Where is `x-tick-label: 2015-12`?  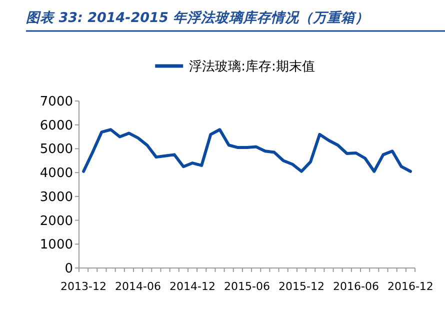 x-tick-label: 2015-12 is located at coordinates (301, 286).